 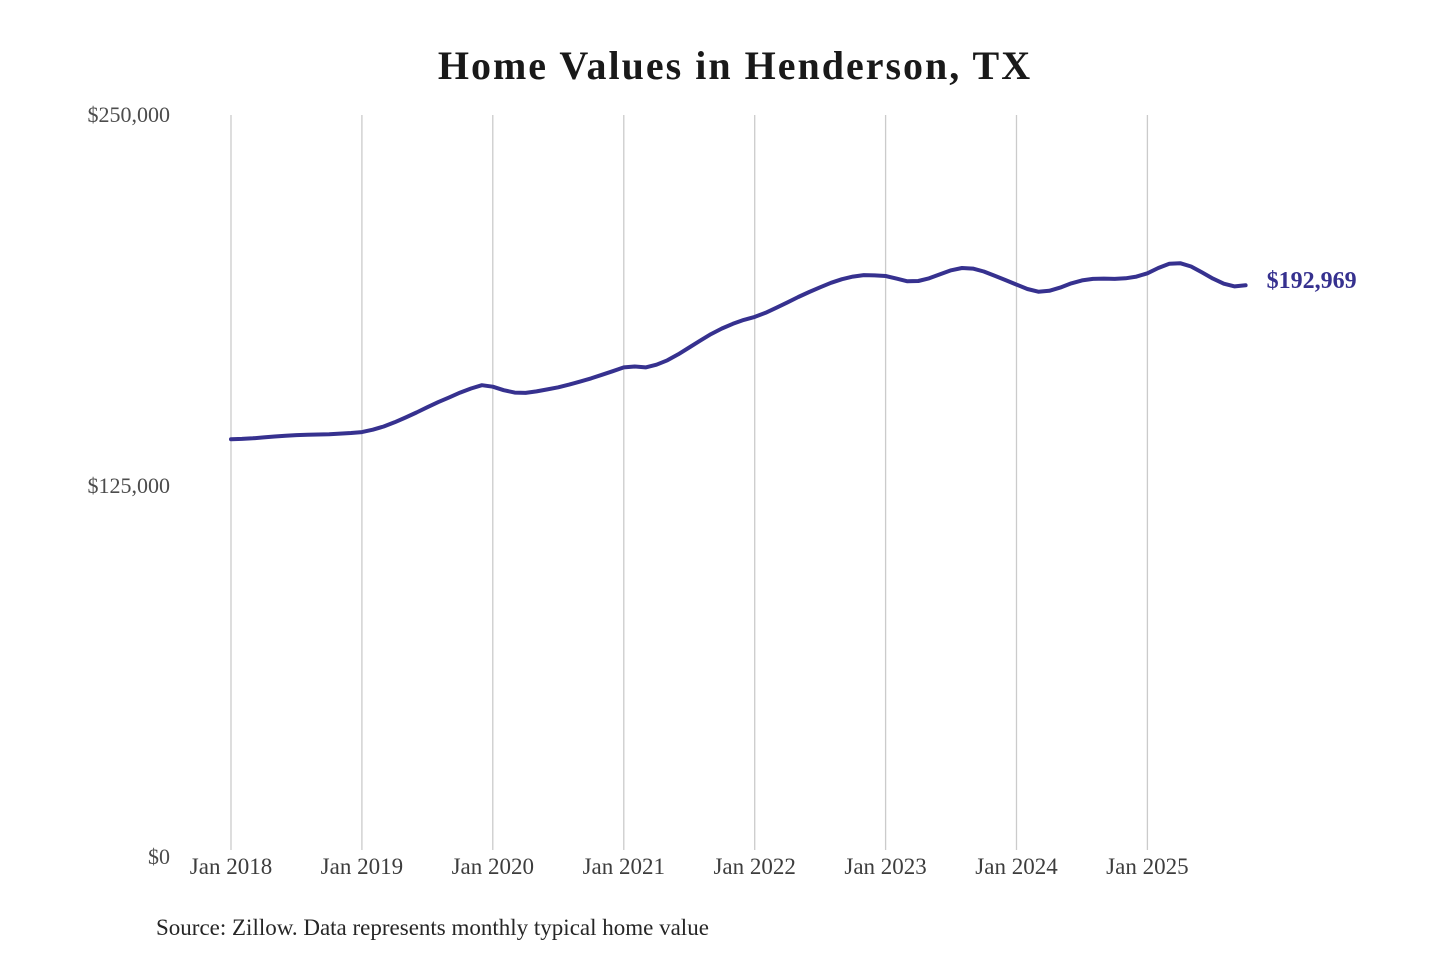 I want to click on x-tick-label: Jan 2021, so click(x=623, y=866).